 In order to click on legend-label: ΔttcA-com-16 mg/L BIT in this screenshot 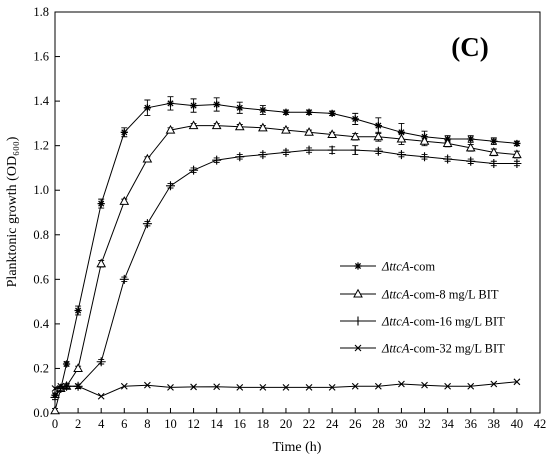, I will do `click(443, 322)`.